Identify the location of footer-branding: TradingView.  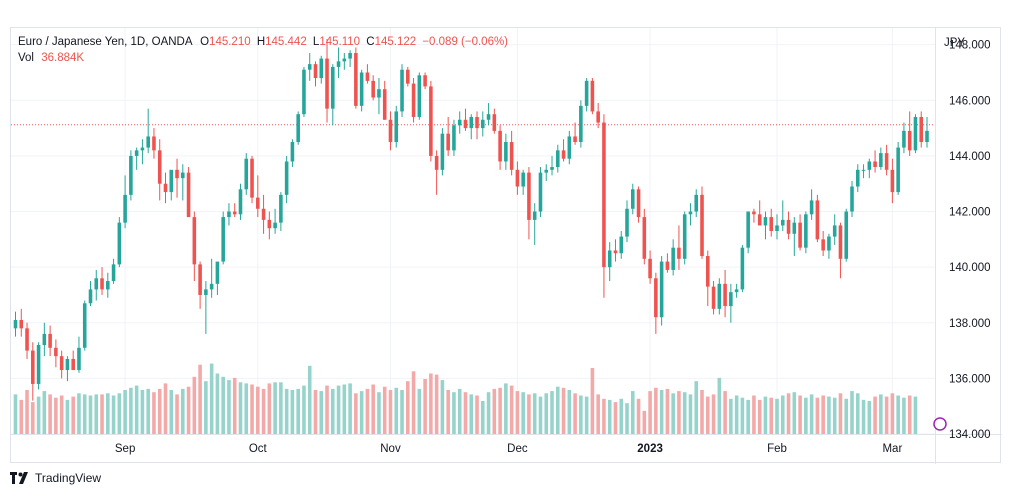
(55, 478).